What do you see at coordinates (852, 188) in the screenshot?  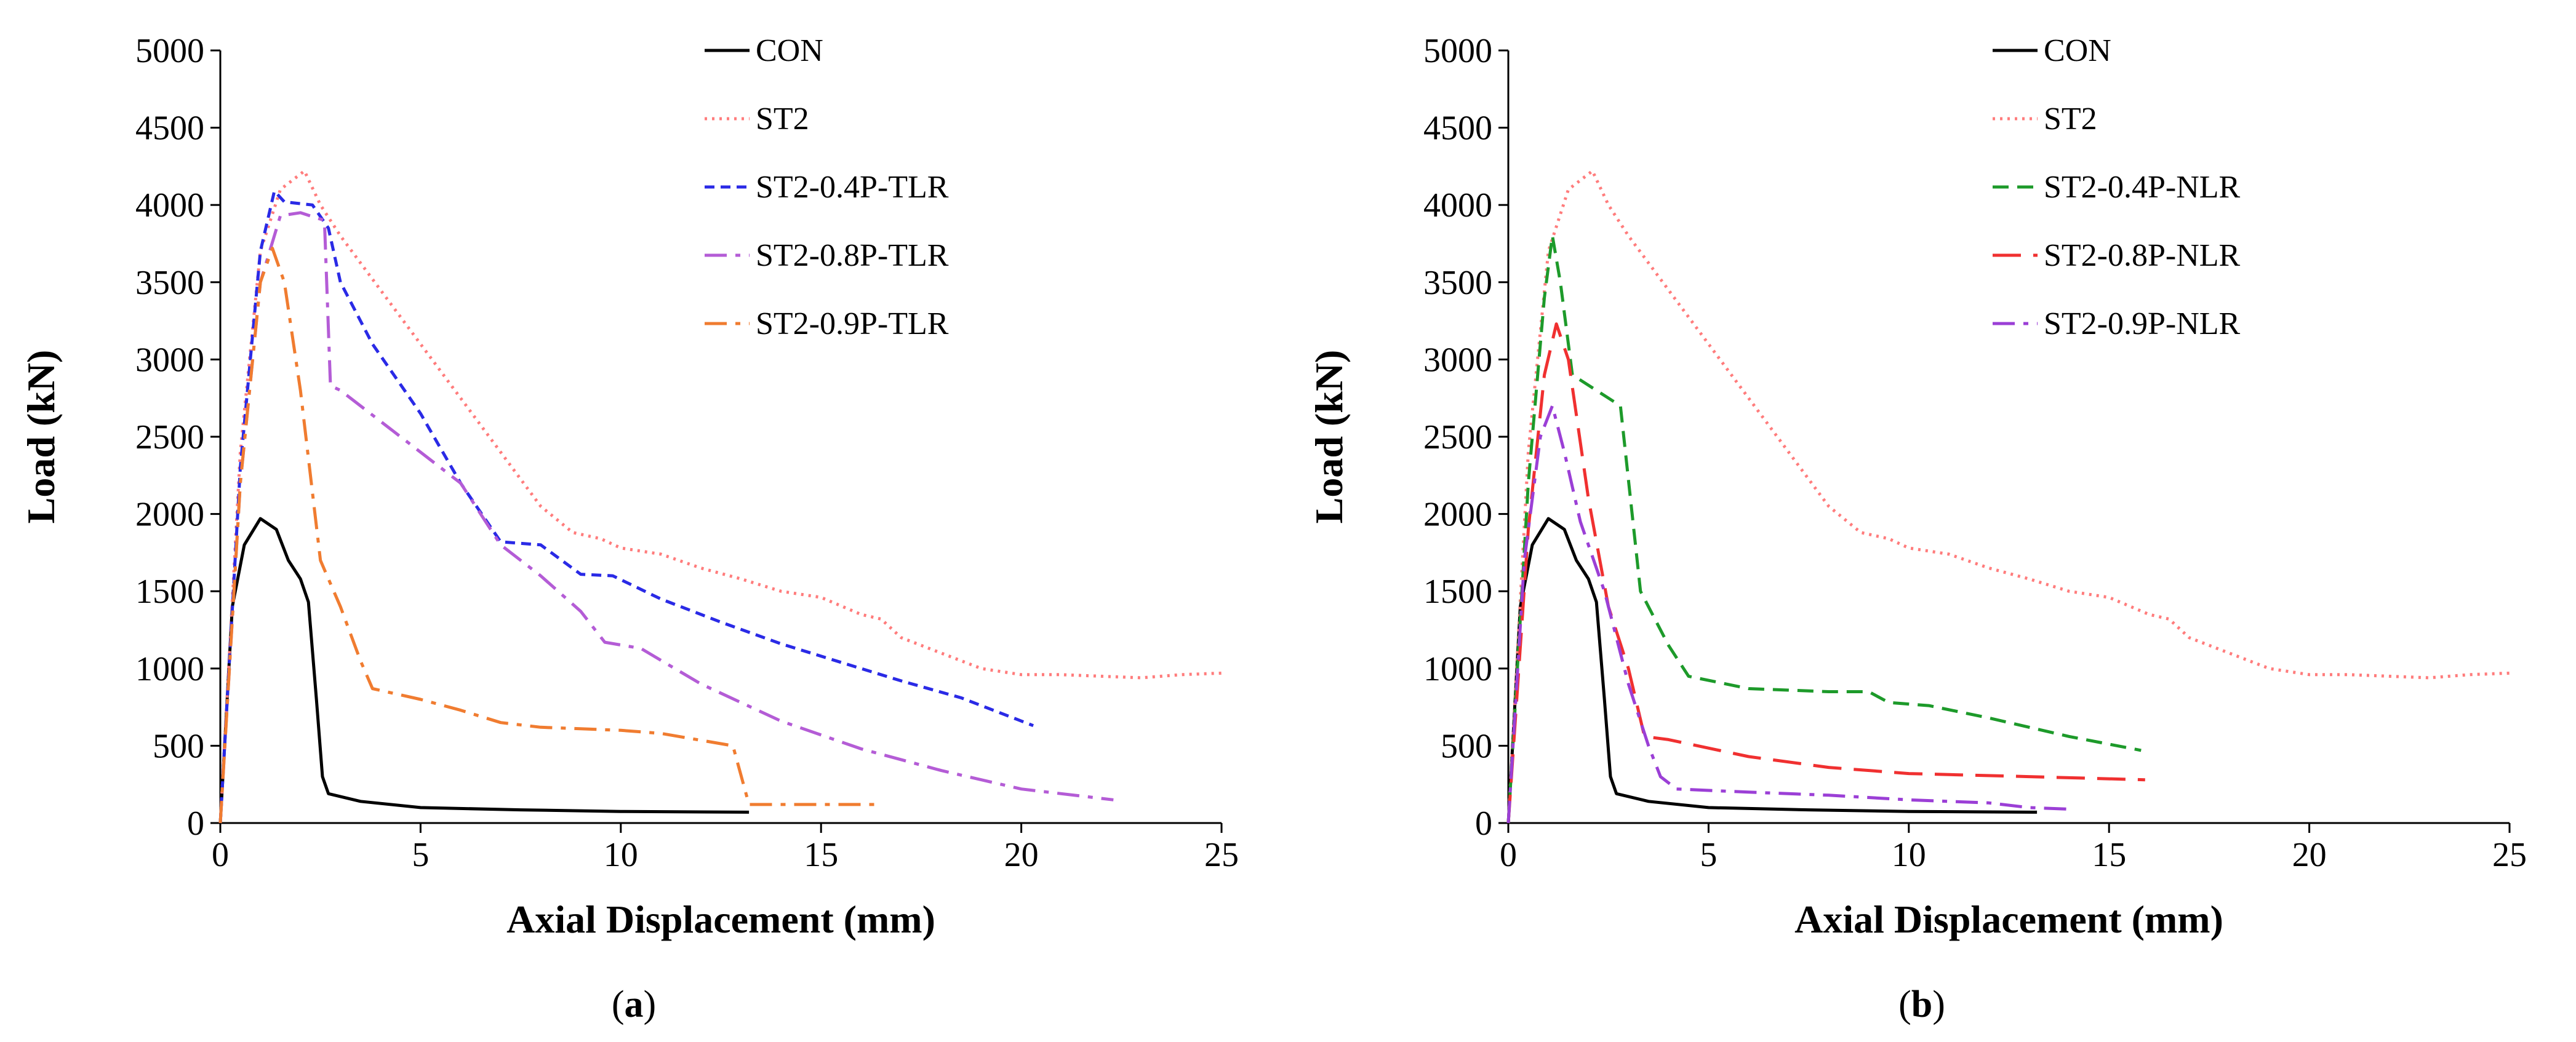 I see `legend-label-st2-0-4p-tlr: ST2-0.4P-TLR` at bounding box center [852, 188].